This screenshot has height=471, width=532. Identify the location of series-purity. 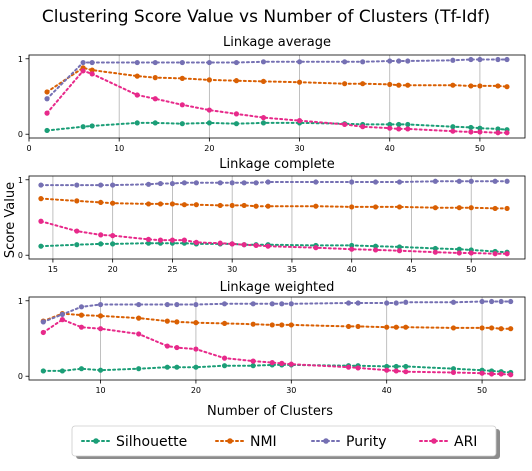
(274, 183).